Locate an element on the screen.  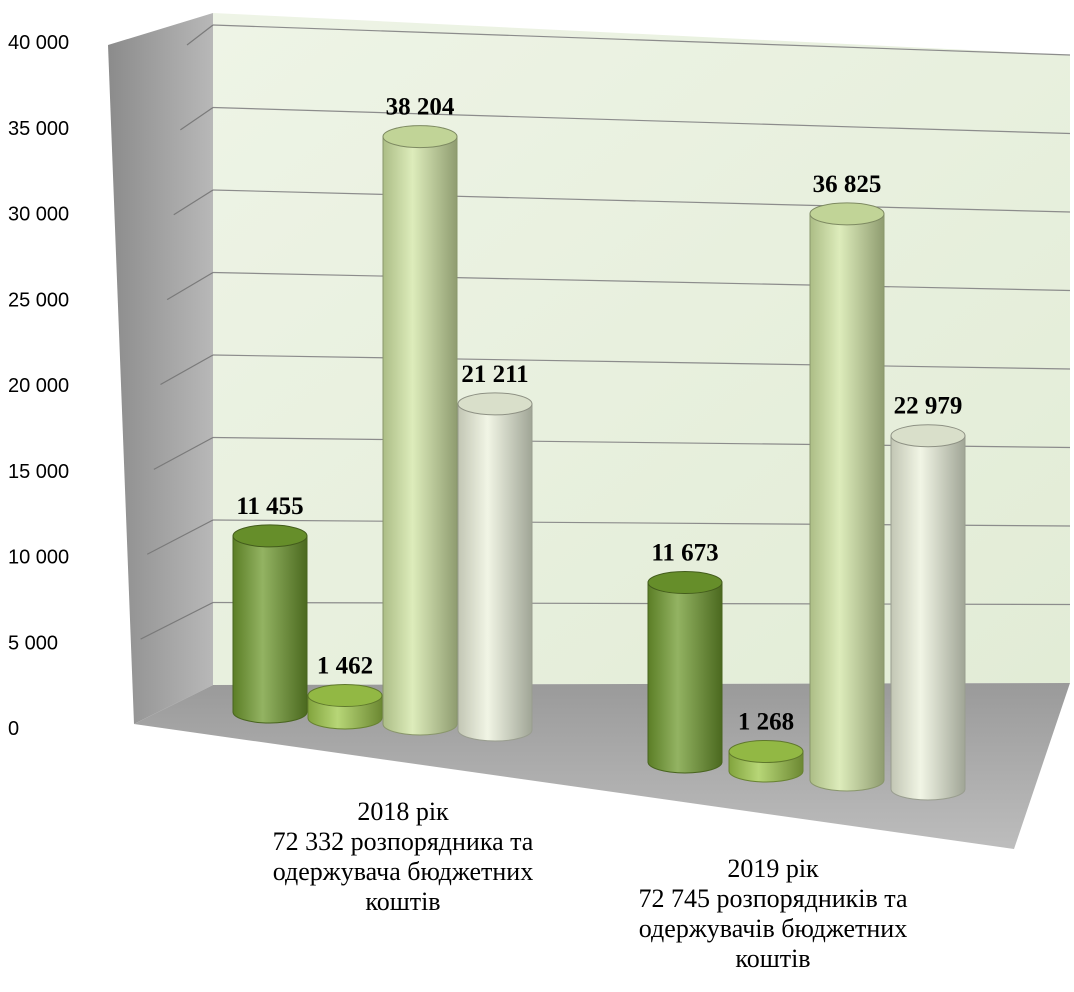
data-label: 11 455 is located at coordinates (269, 506).